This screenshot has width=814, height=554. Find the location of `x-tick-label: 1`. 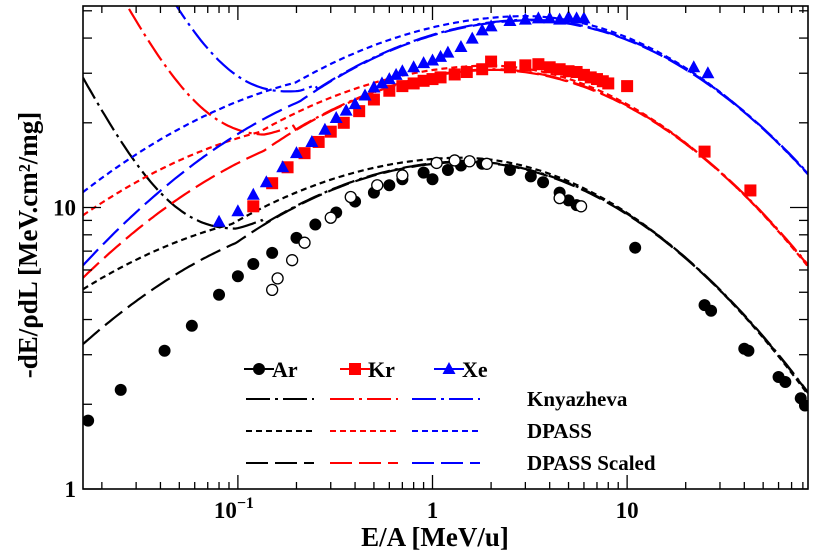

x-tick-label: 1 is located at coordinates (433, 510).